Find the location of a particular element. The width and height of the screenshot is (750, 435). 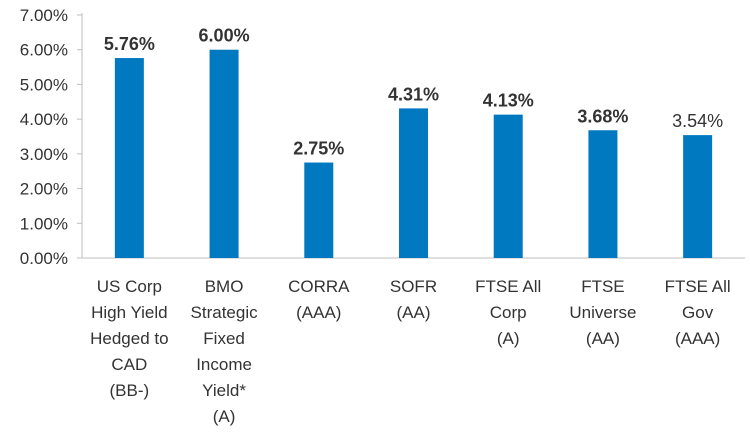

y-tick-label: 1.00% is located at coordinates (44, 223).